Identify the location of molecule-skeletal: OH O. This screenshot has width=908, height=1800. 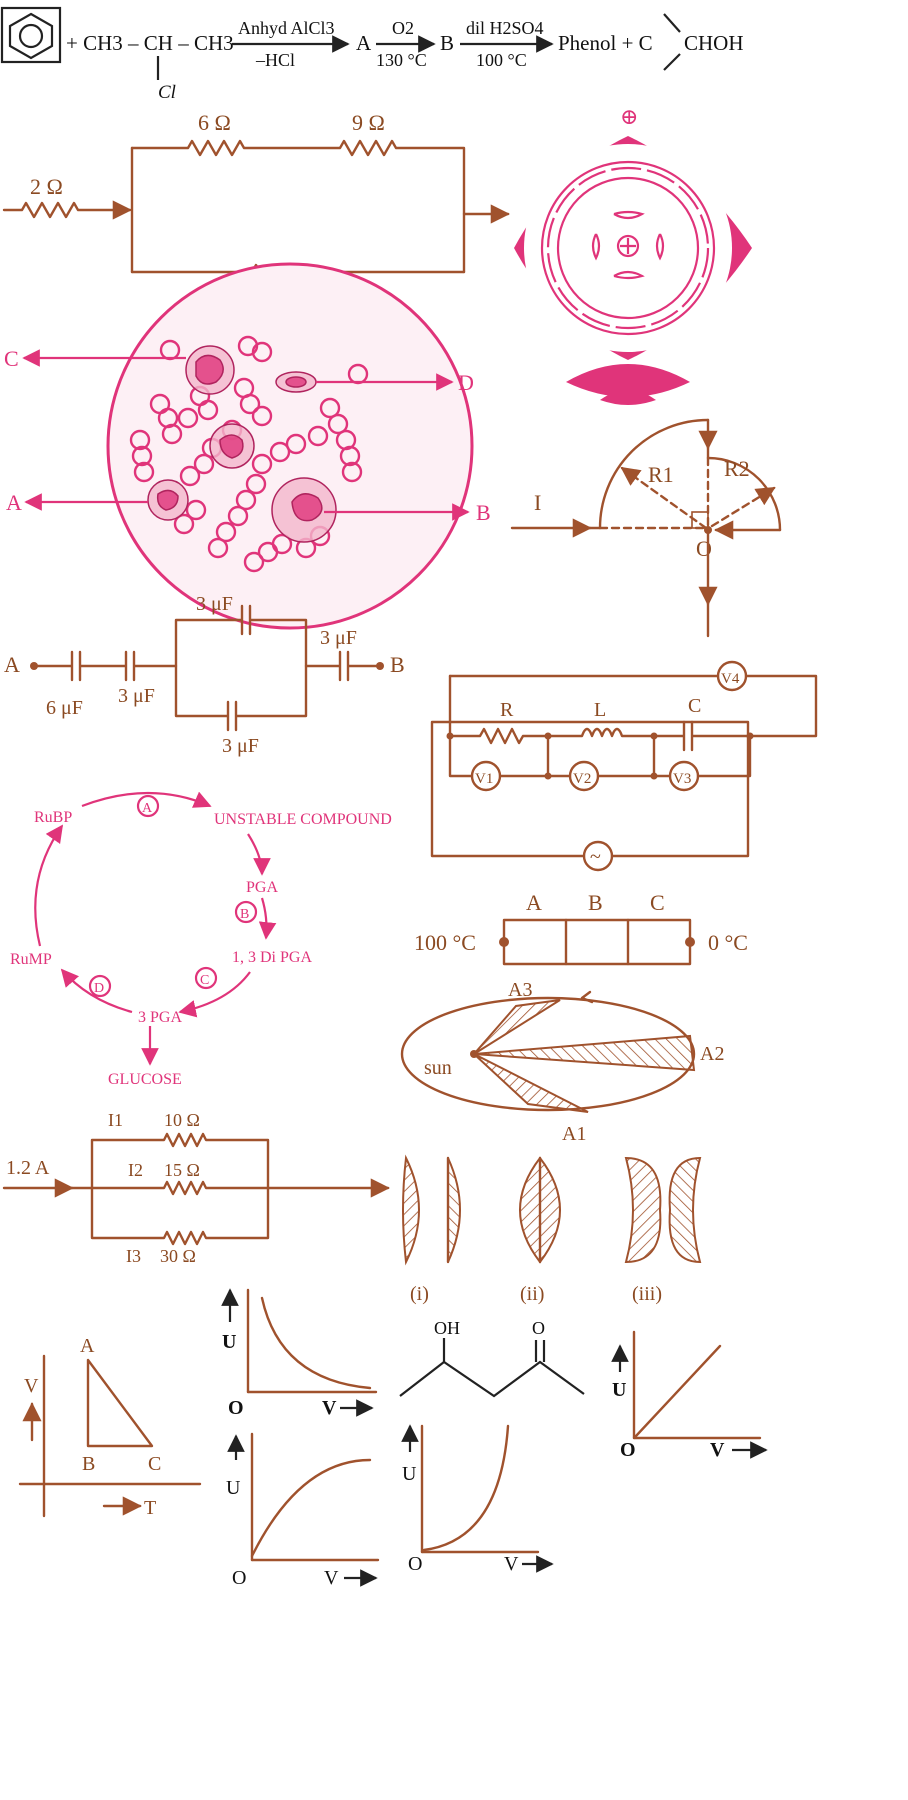
(492, 1358).